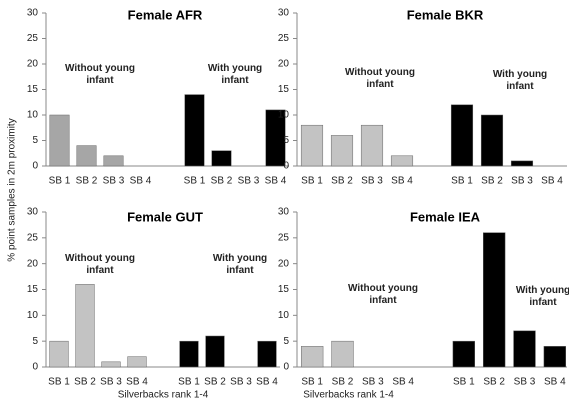 This screenshot has width=569, height=400. What do you see at coordinates (445, 216) in the screenshot?
I see `chart-title: Female IEA` at bounding box center [445, 216].